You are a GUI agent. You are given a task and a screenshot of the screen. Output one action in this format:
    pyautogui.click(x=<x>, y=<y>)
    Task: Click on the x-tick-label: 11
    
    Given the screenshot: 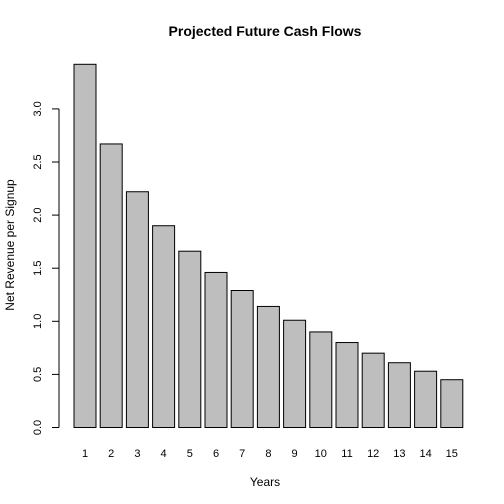 What is the action you would take?
    pyautogui.click(x=346, y=454)
    